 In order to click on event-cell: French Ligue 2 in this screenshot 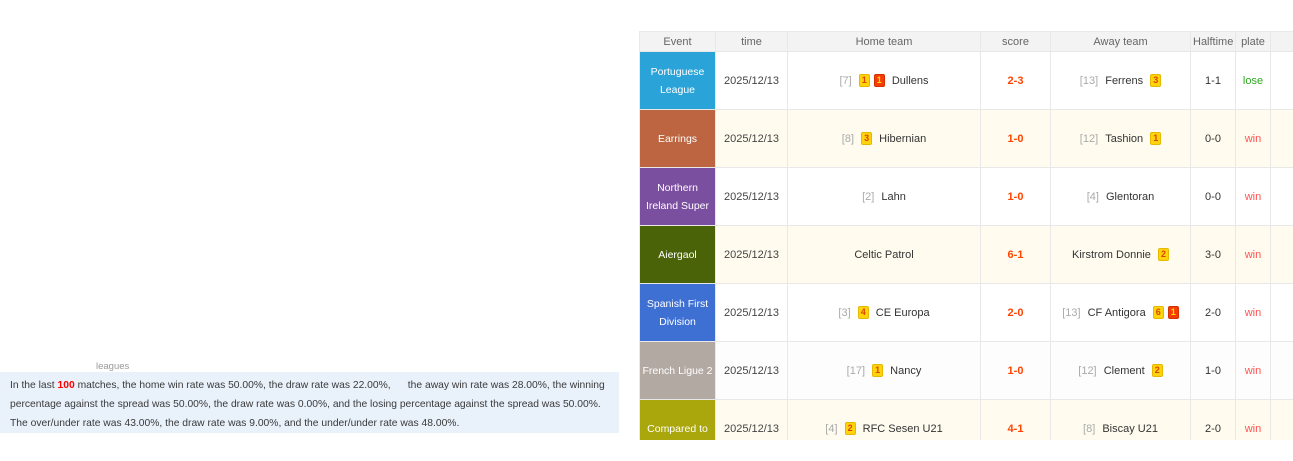, I will do `click(677, 370)`.